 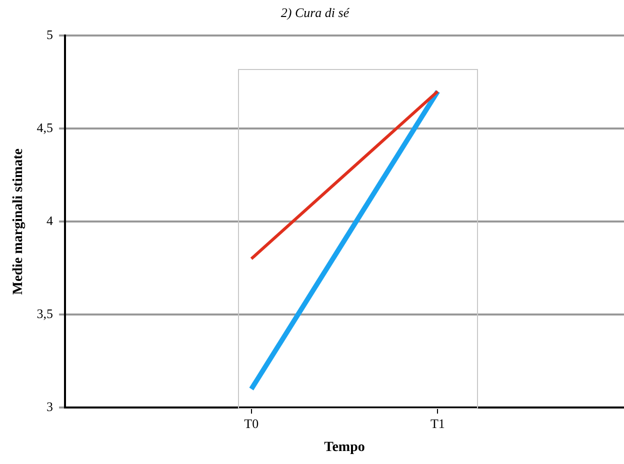 What do you see at coordinates (18, 221) in the screenshot?
I see `y-axis-title: Medie marginali stimate` at bounding box center [18, 221].